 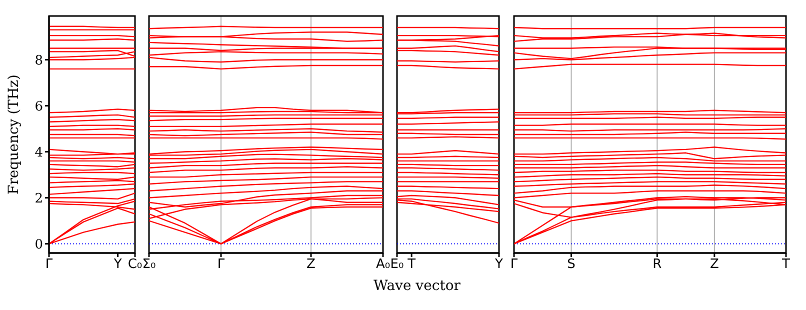 What do you see at coordinates (397, 264) in the screenshot?
I see `x-tick-label: E₀` at bounding box center [397, 264].